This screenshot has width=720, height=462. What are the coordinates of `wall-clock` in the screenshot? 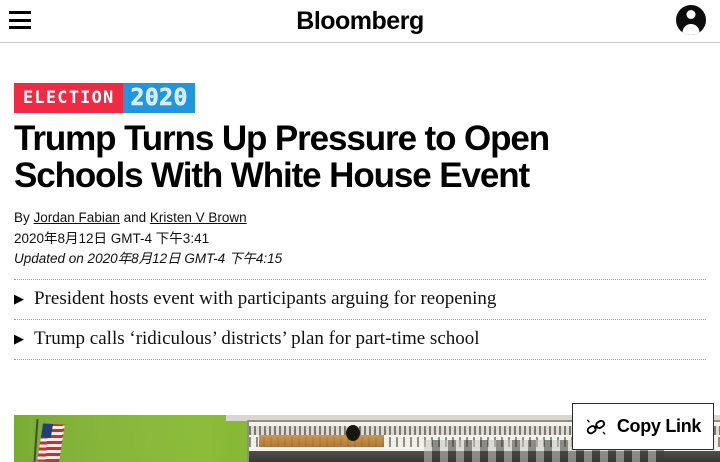 It's located at (352, 433).